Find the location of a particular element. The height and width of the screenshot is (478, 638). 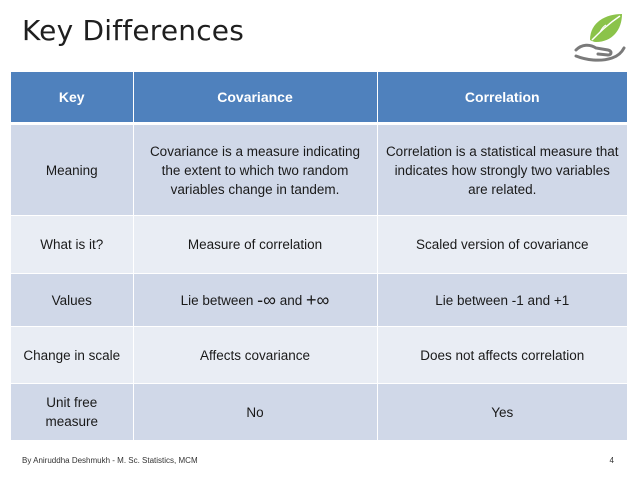

covariance-cell: Lie between -∞ and +∞ is located at coordinates (255, 300).